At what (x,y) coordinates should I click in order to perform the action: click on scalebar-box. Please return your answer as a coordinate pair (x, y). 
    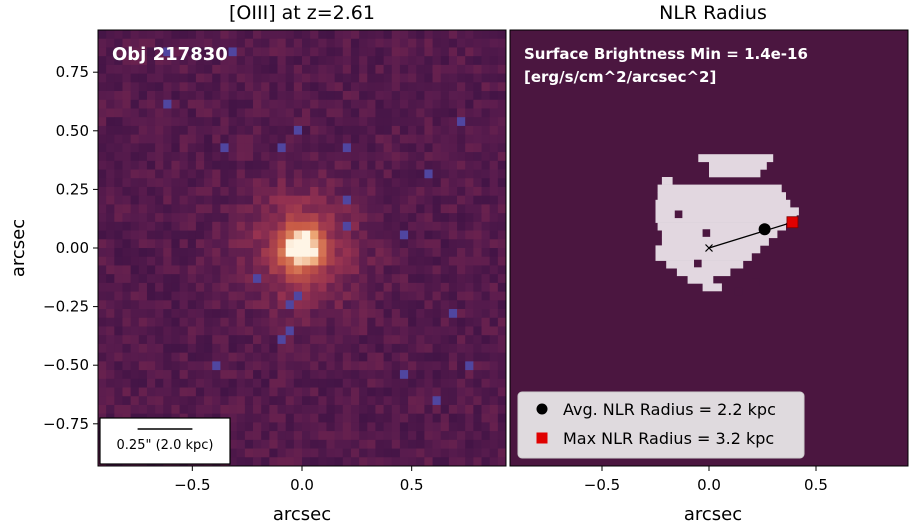
    Looking at the image, I should click on (165, 441).